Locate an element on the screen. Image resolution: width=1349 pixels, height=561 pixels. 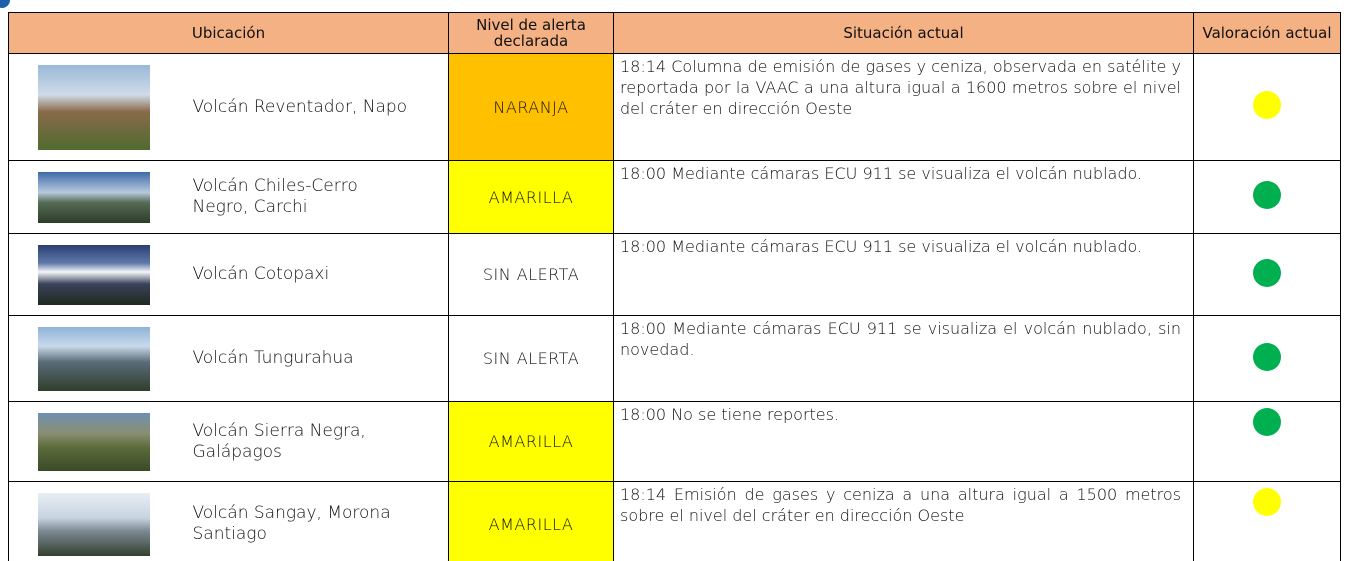
location-text: Volcán Chiles-Cerro Negro, Carchi is located at coordinates (275, 196).